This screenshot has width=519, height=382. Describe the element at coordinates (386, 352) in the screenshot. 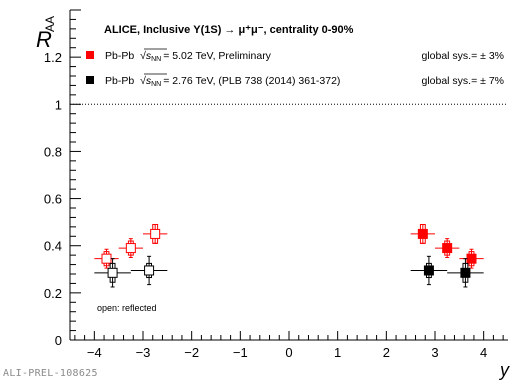

I see `x-tick-label: 2` at that location.